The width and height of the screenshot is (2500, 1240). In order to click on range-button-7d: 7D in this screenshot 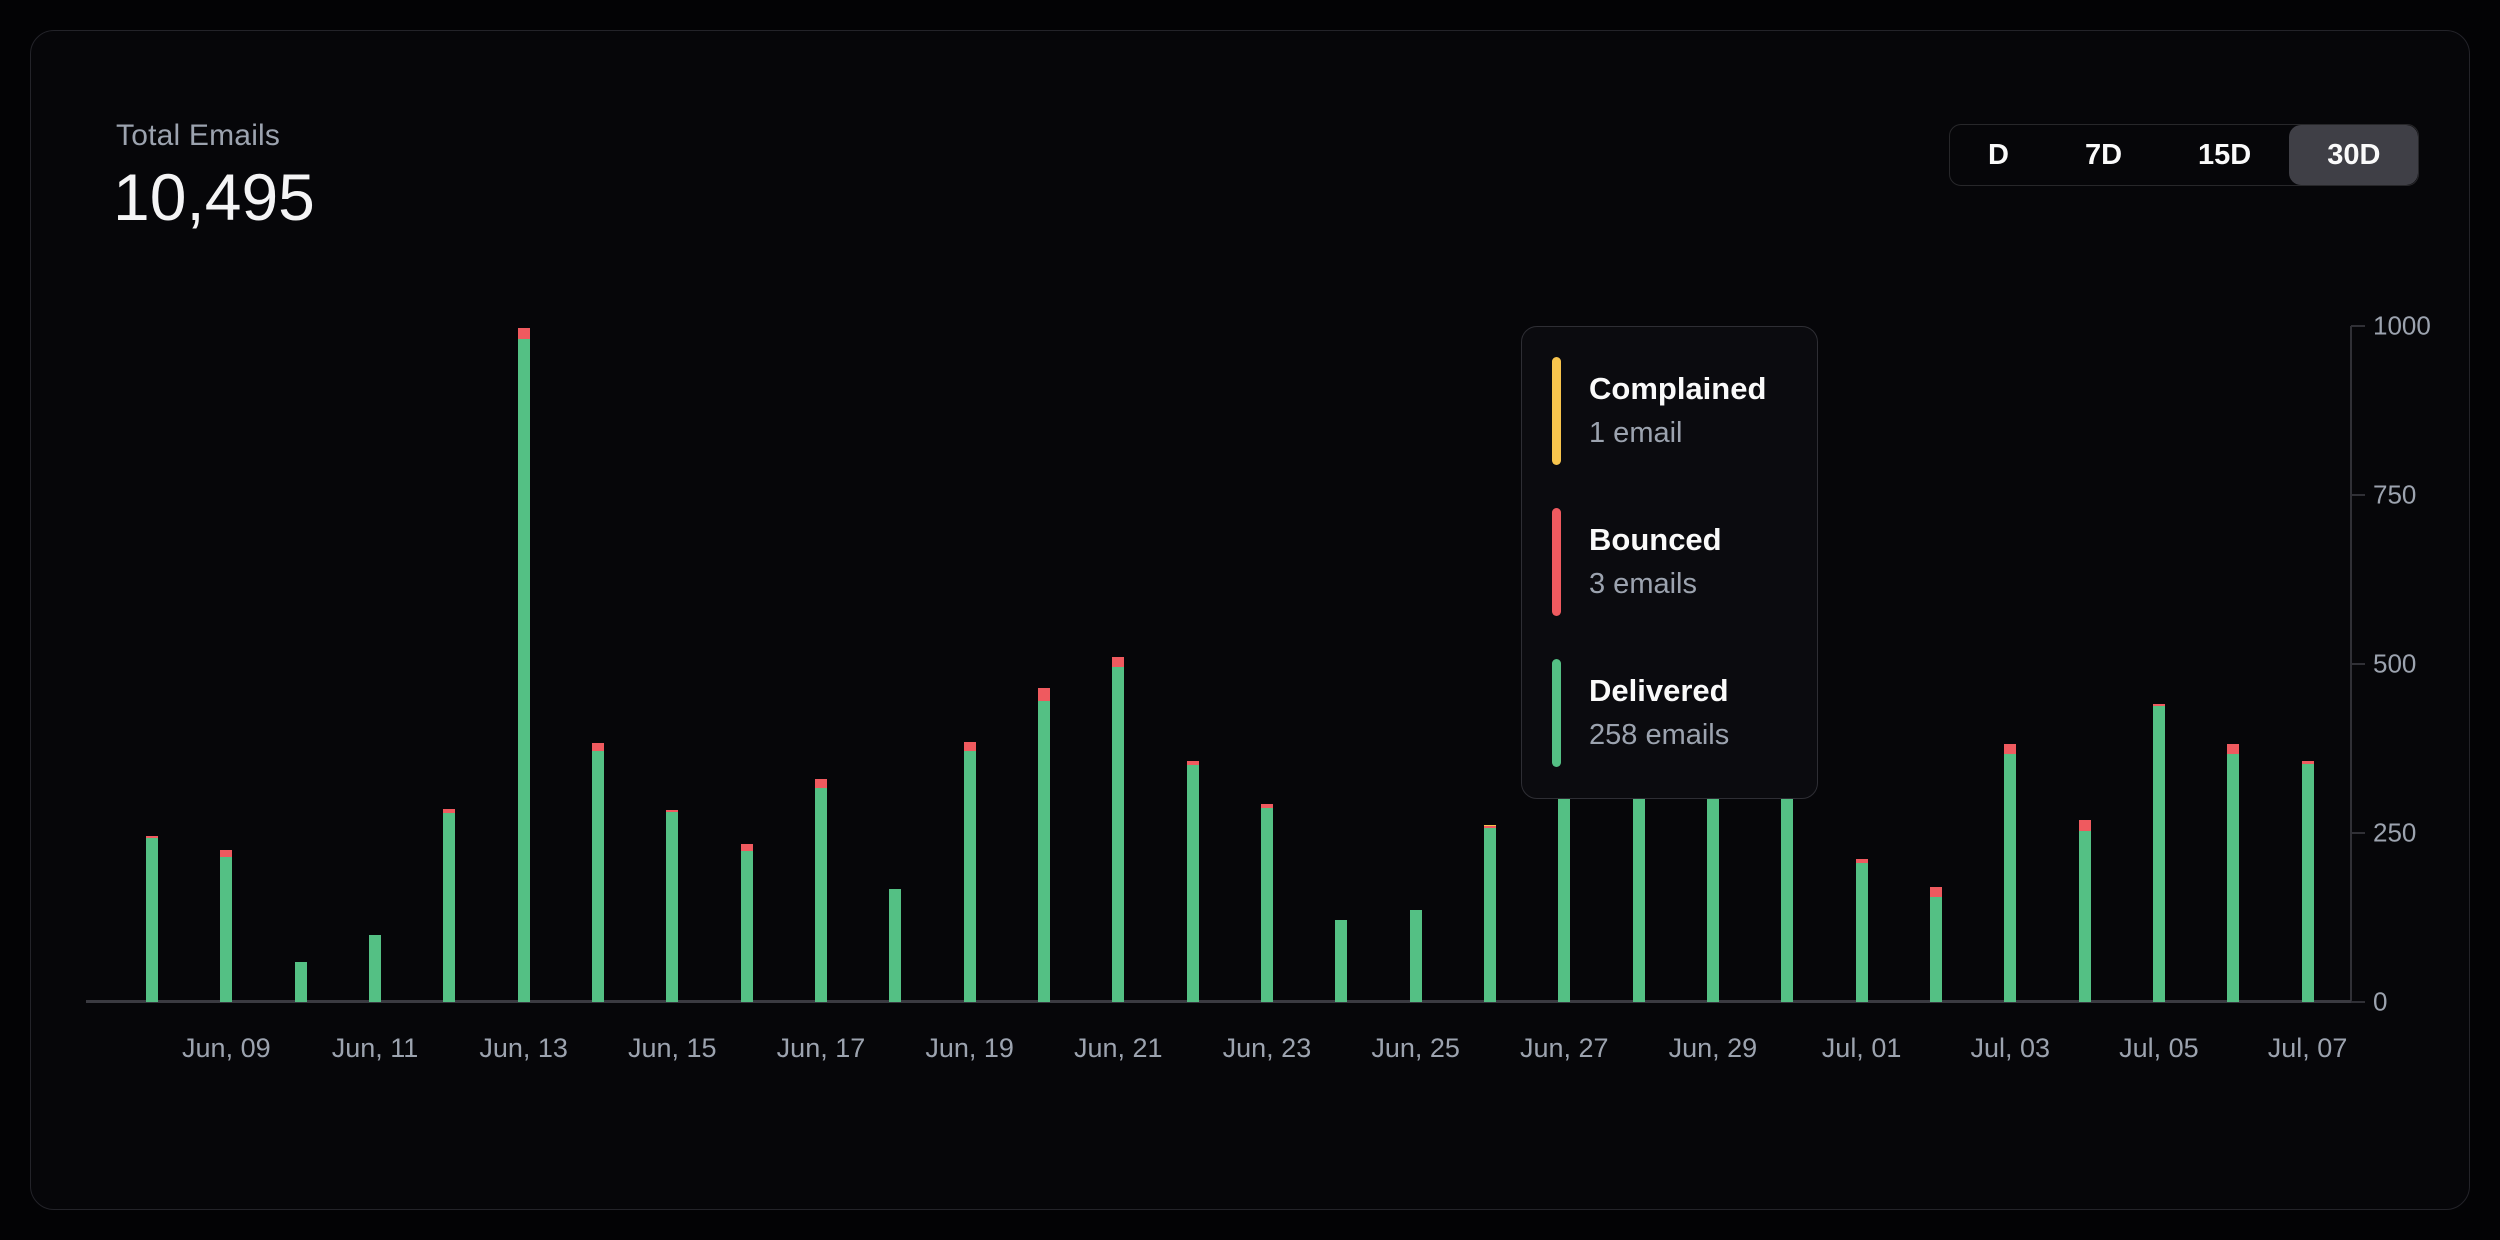, I will do `click(2103, 155)`.